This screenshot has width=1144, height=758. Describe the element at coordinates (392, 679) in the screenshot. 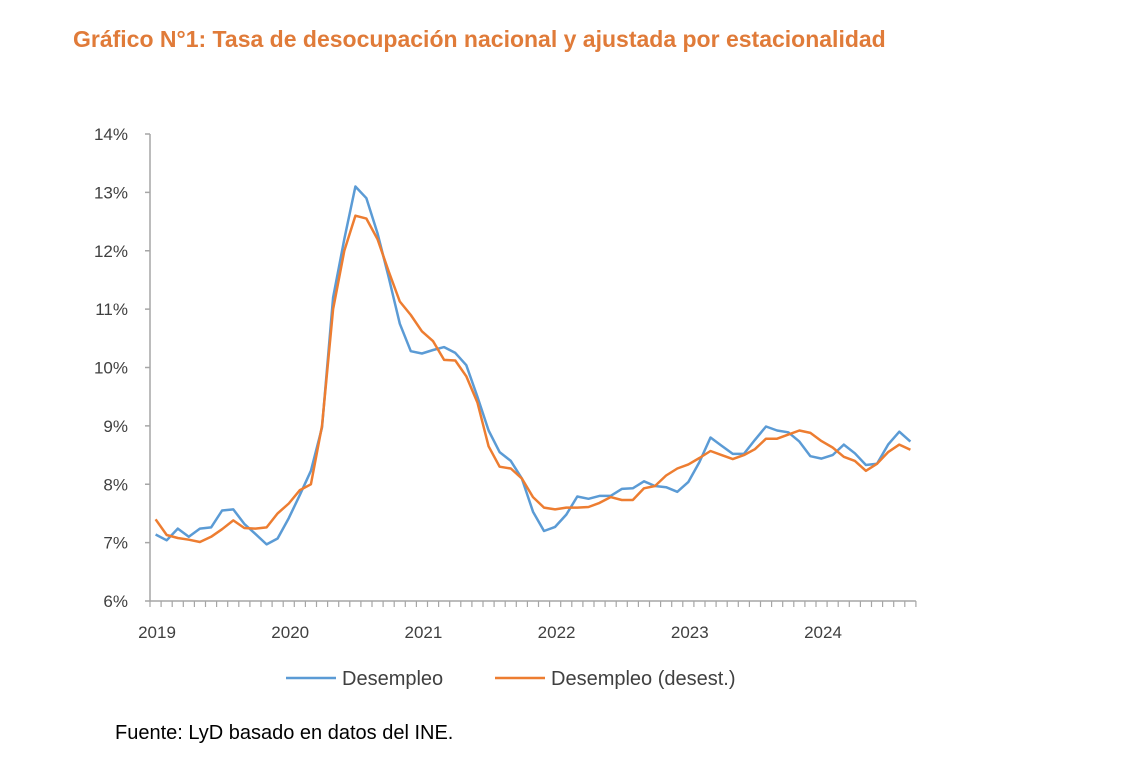

I see `legend-label: Desempleo` at that location.